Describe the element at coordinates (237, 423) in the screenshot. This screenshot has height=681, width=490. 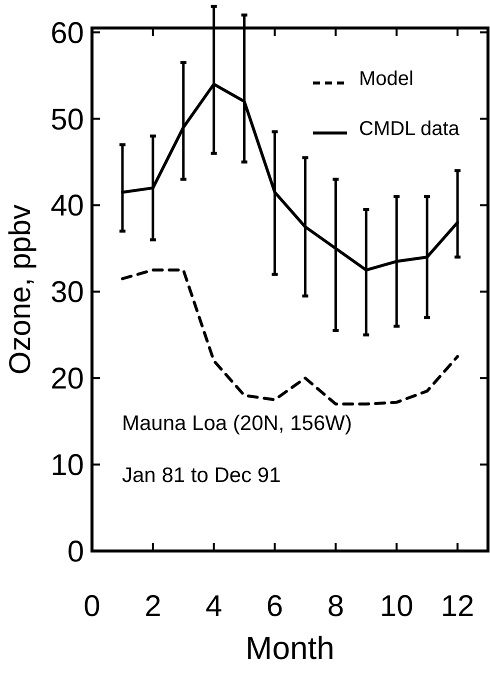
I see `annotation: Mauna Loa (20N, 156W)` at that location.